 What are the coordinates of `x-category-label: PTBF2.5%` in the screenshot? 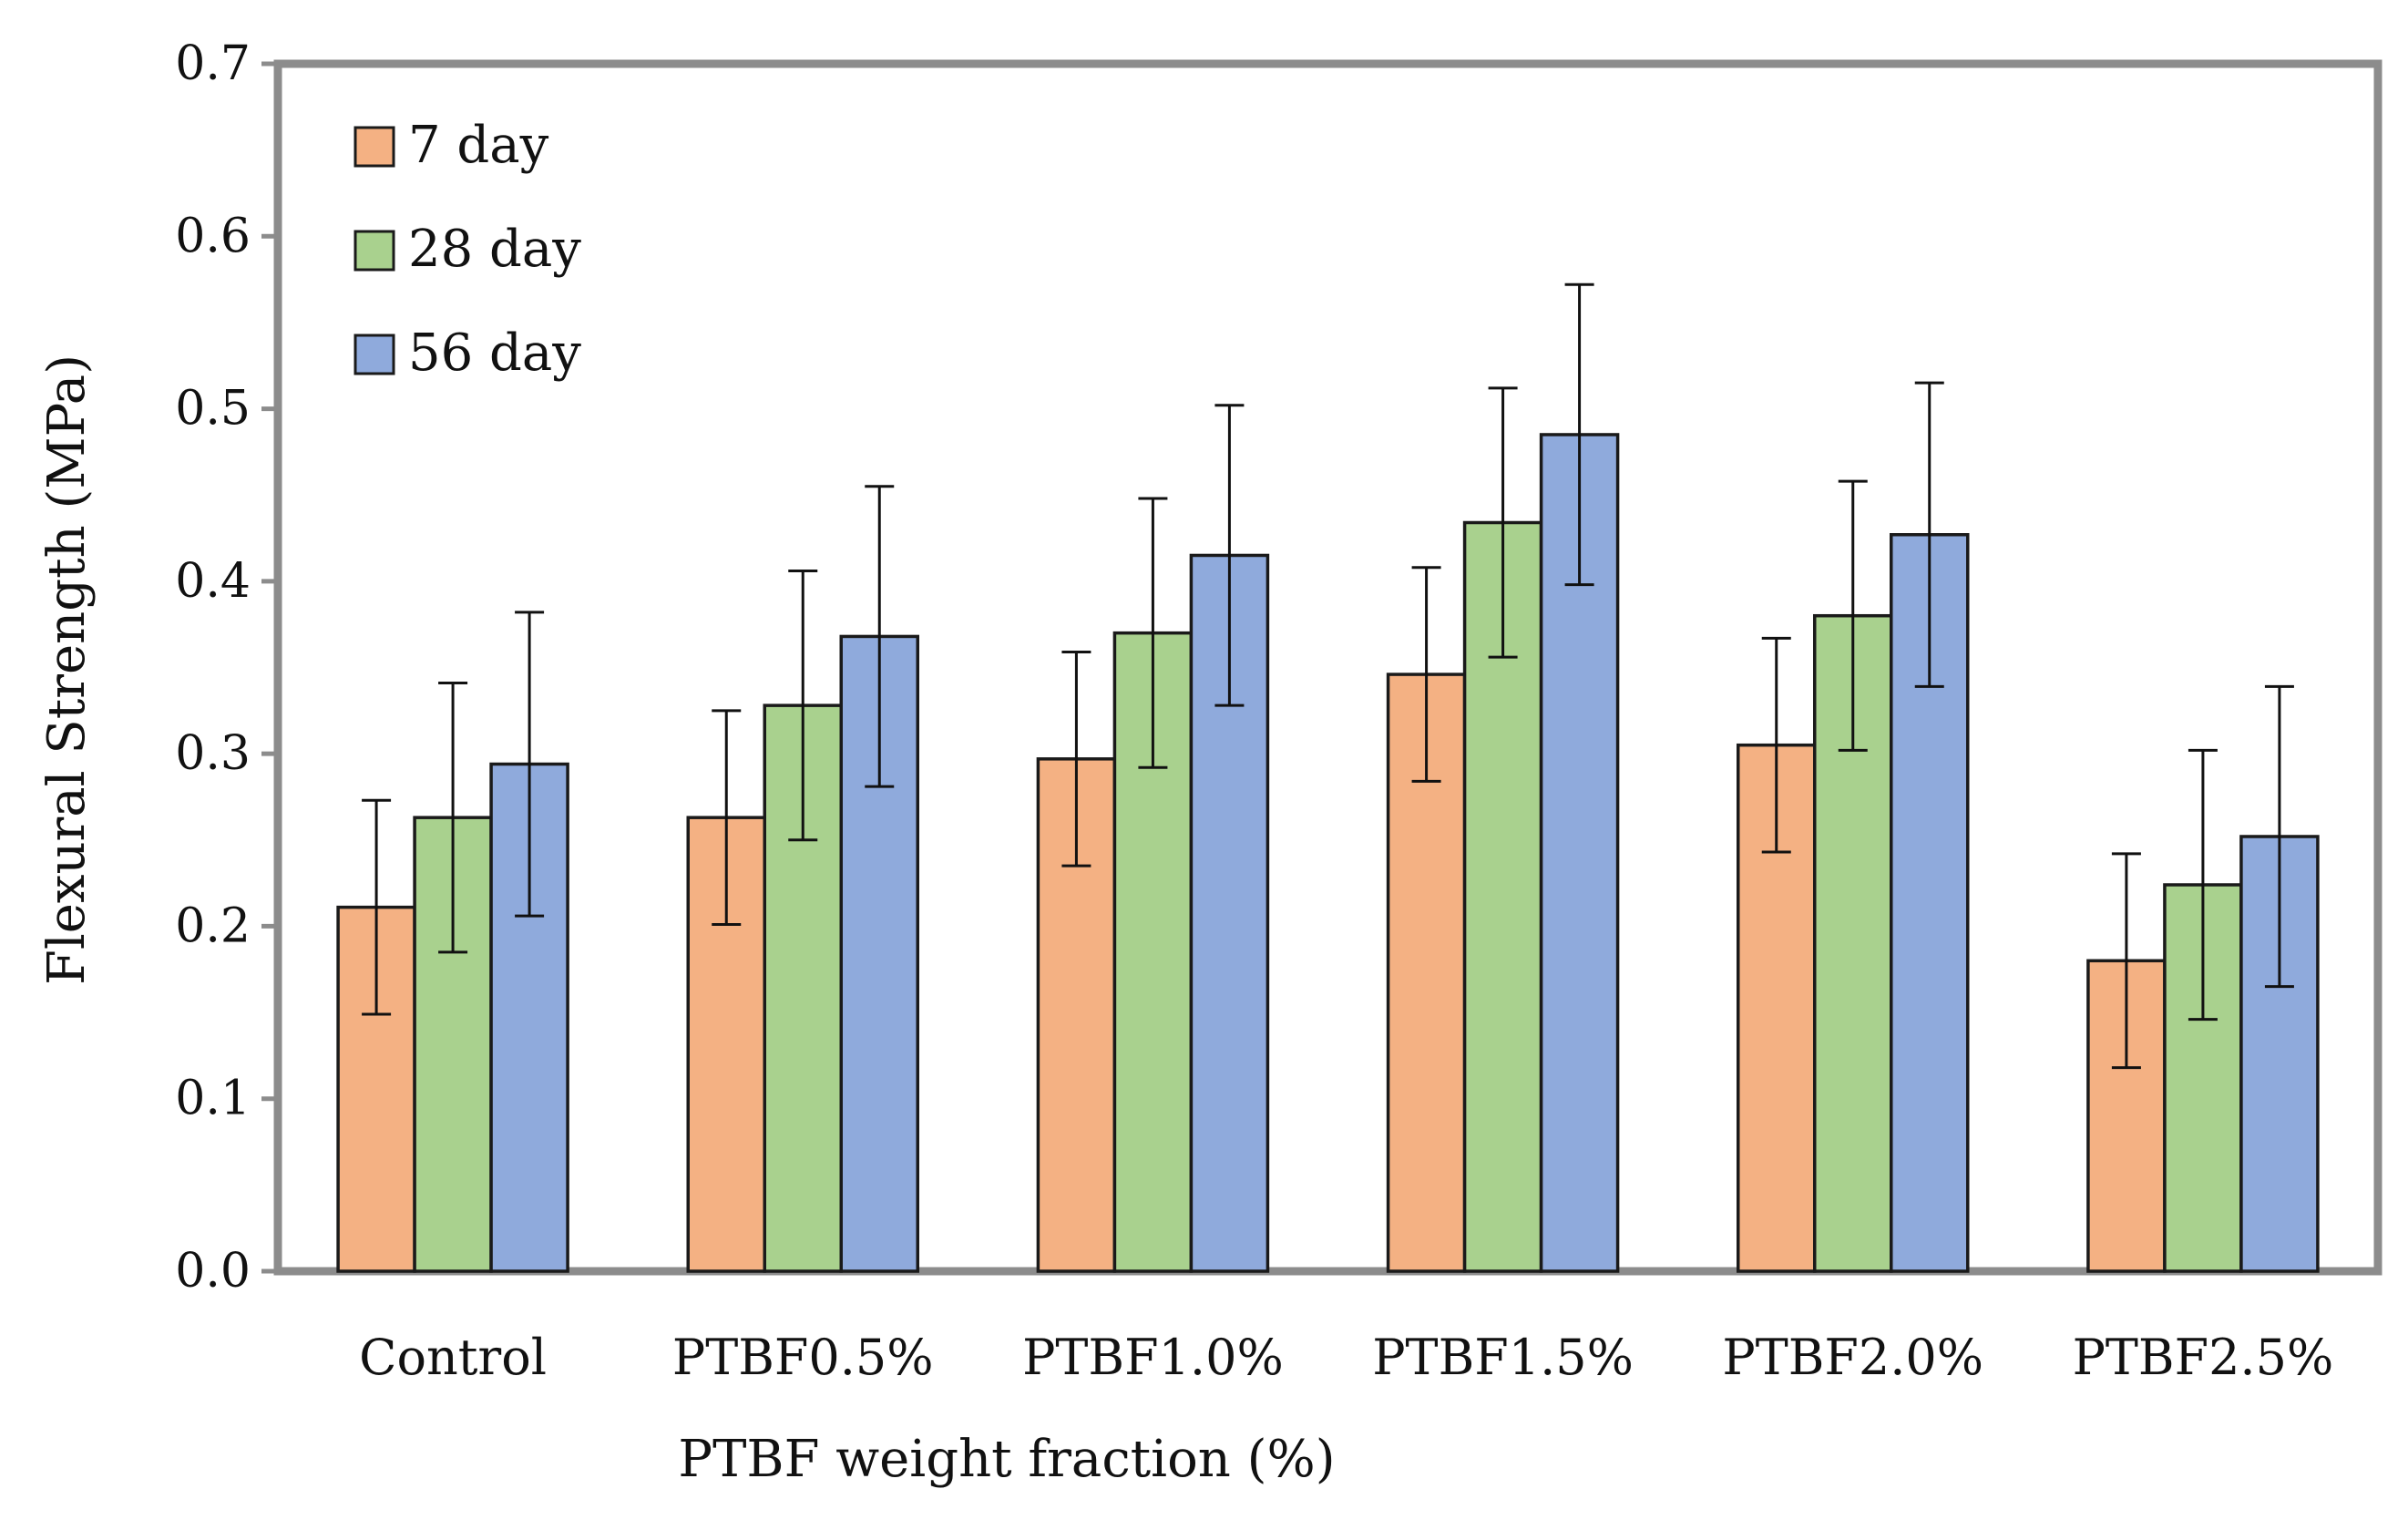 It's located at (2203, 1357).